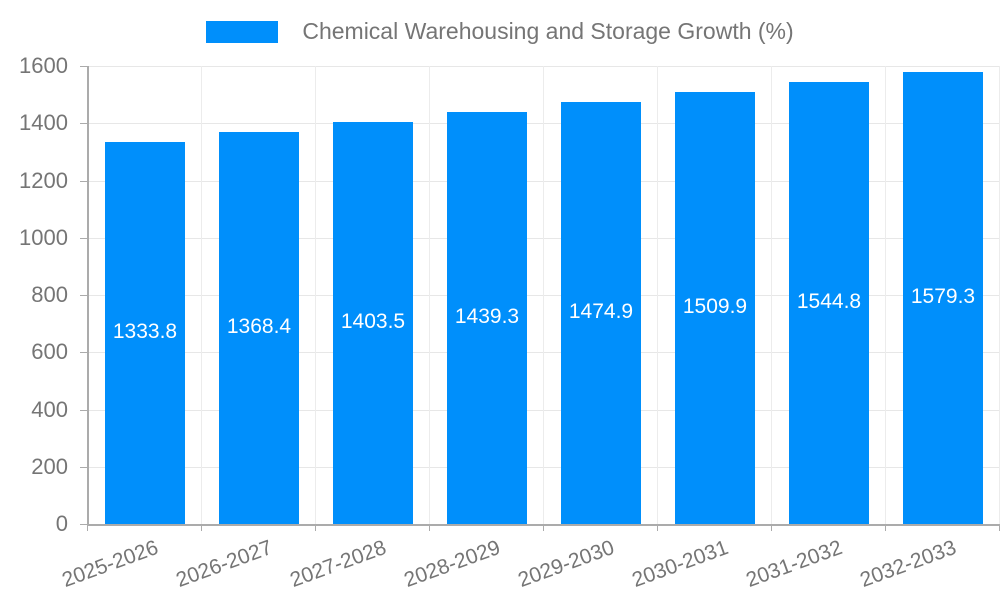 This screenshot has width=1000, height=600. What do you see at coordinates (451, 564) in the screenshot?
I see `x-axis-category-label: 2028-2029` at bounding box center [451, 564].